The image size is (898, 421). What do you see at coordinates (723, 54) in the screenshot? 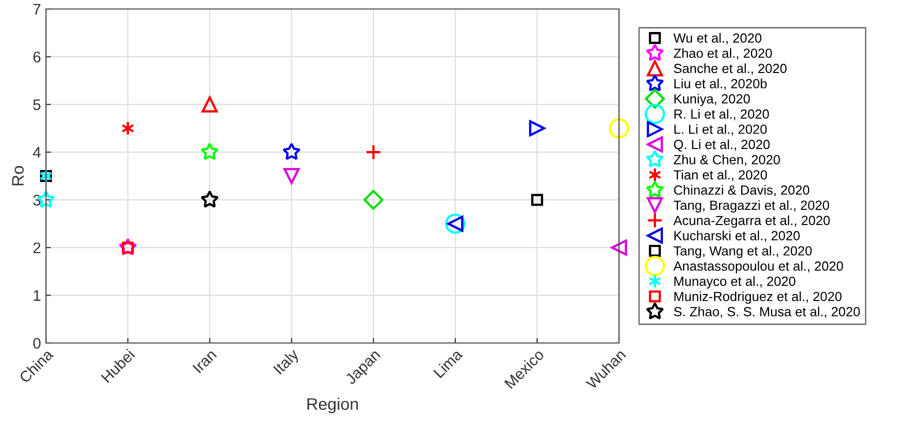
I see `legend-label: Zhao et al., 2020` at bounding box center [723, 54].